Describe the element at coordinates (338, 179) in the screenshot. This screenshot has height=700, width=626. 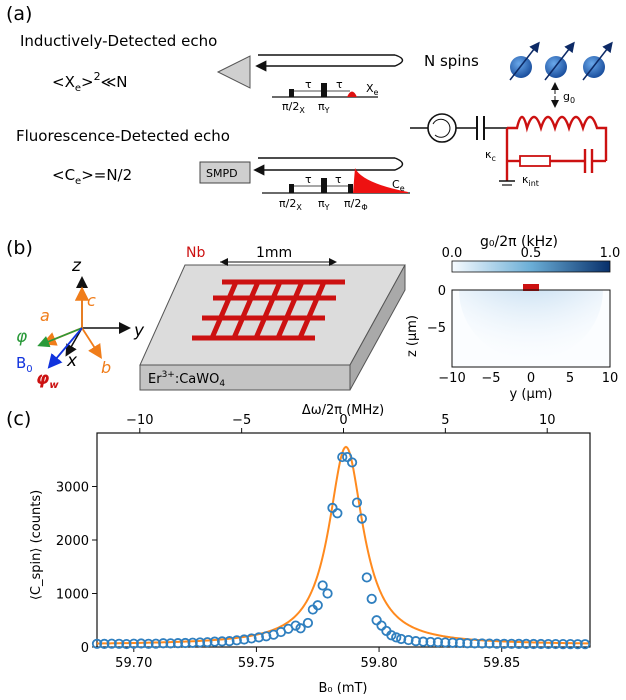
I see `tau-label-2b: τ` at that location.